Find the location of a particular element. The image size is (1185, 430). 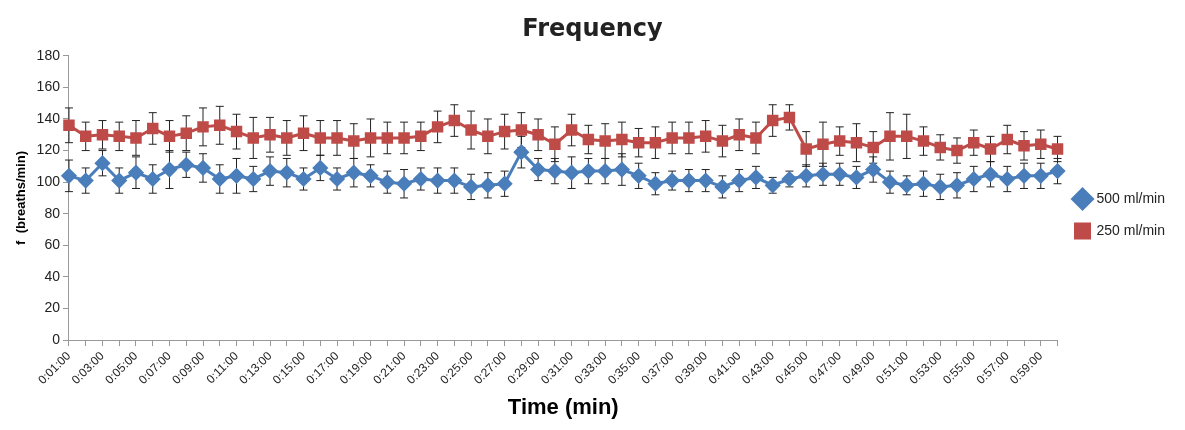

y-tick-label: 100 is located at coordinates (48, 181).